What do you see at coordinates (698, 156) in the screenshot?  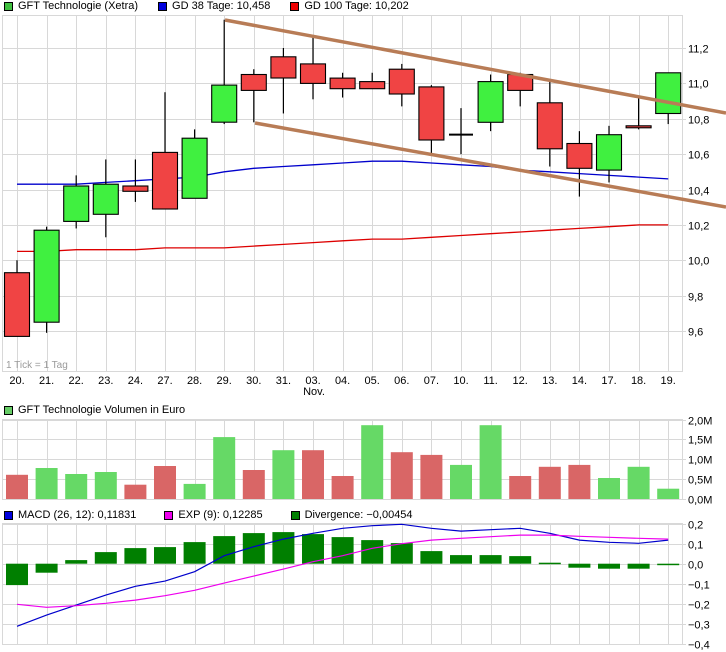 I see `price-ytick-label: 10,6` at bounding box center [698, 156].